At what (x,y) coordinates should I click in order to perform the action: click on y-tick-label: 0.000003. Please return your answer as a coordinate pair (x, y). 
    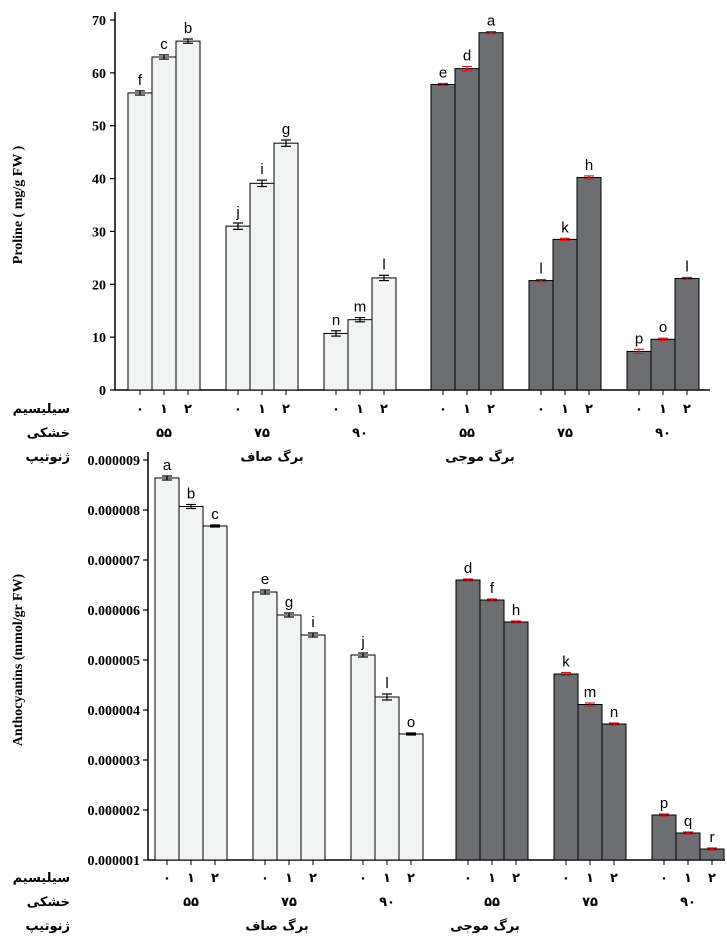
    Looking at the image, I should click on (114, 761).